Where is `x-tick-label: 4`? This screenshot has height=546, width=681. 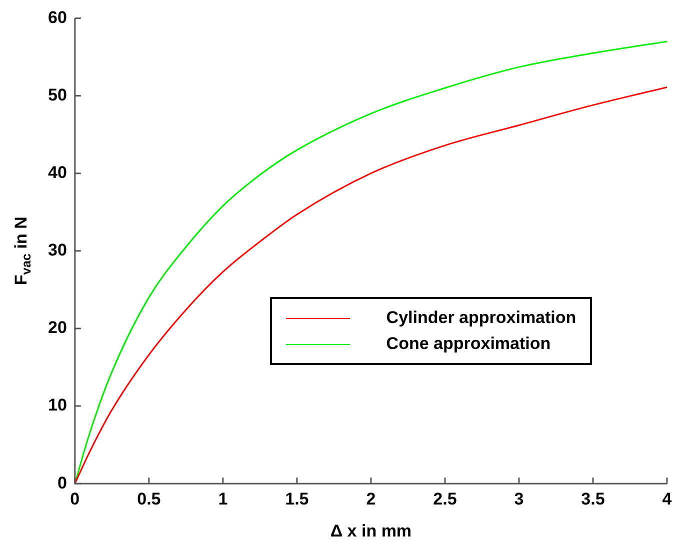
x-tick-label: 4 is located at coordinates (667, 498).